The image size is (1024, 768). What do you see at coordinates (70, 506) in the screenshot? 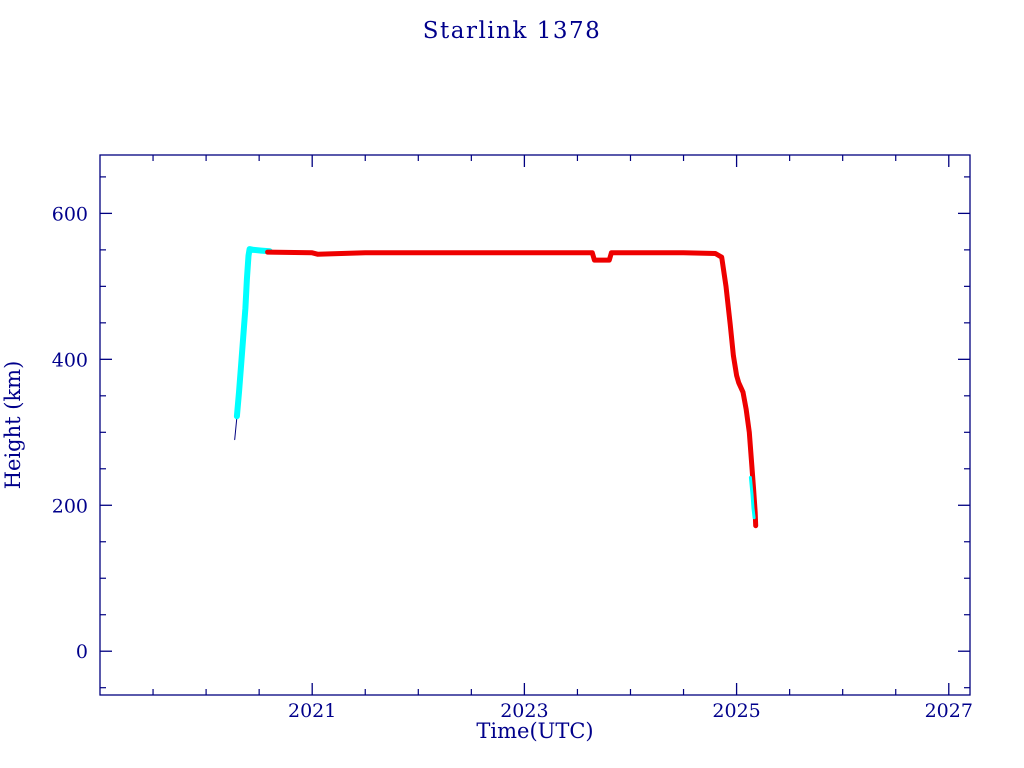
I see `y-tick-label: 200` at bounding box center [70, 506].